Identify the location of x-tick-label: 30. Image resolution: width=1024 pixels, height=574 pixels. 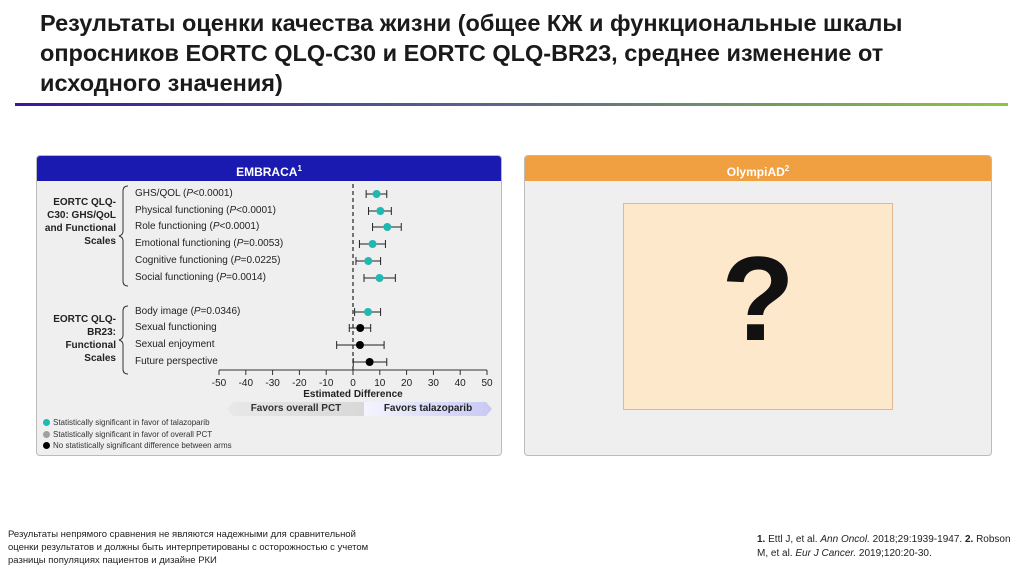
(433, 383).